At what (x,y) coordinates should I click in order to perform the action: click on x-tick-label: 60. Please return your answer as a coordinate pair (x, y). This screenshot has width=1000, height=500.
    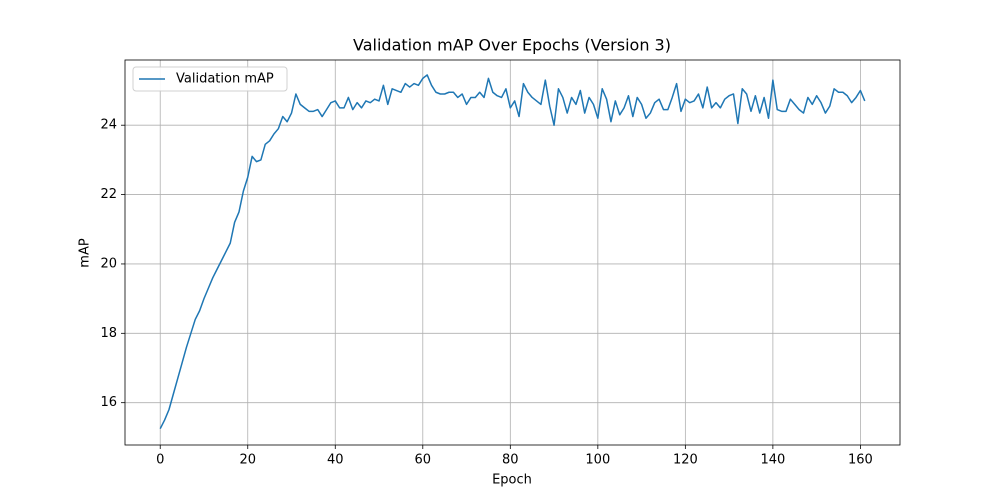
    Looking at the image, I should click on (423, 460).